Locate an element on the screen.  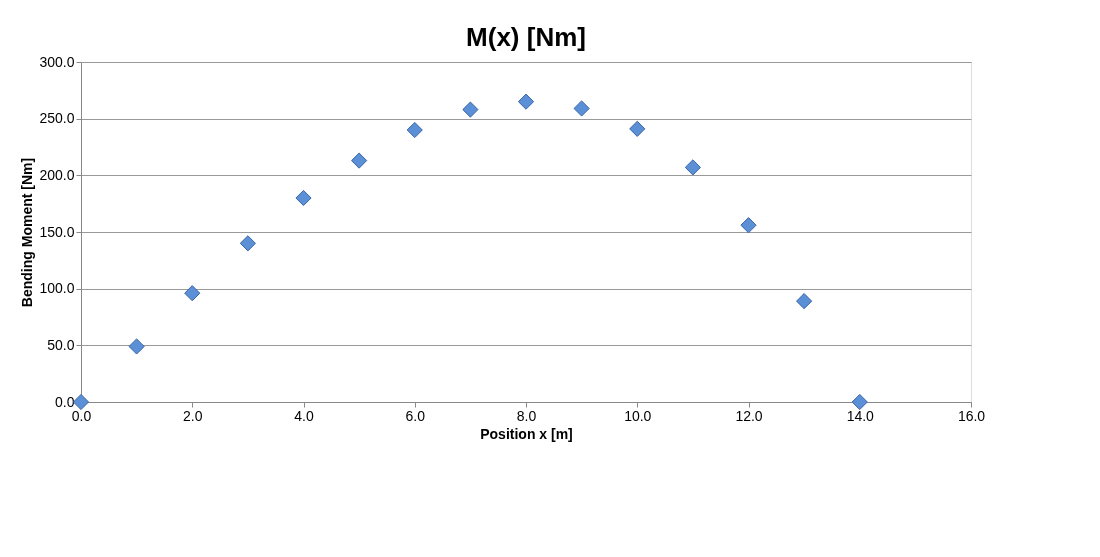
y-tick-label: 50.0 is located at coordinates (61, 344).